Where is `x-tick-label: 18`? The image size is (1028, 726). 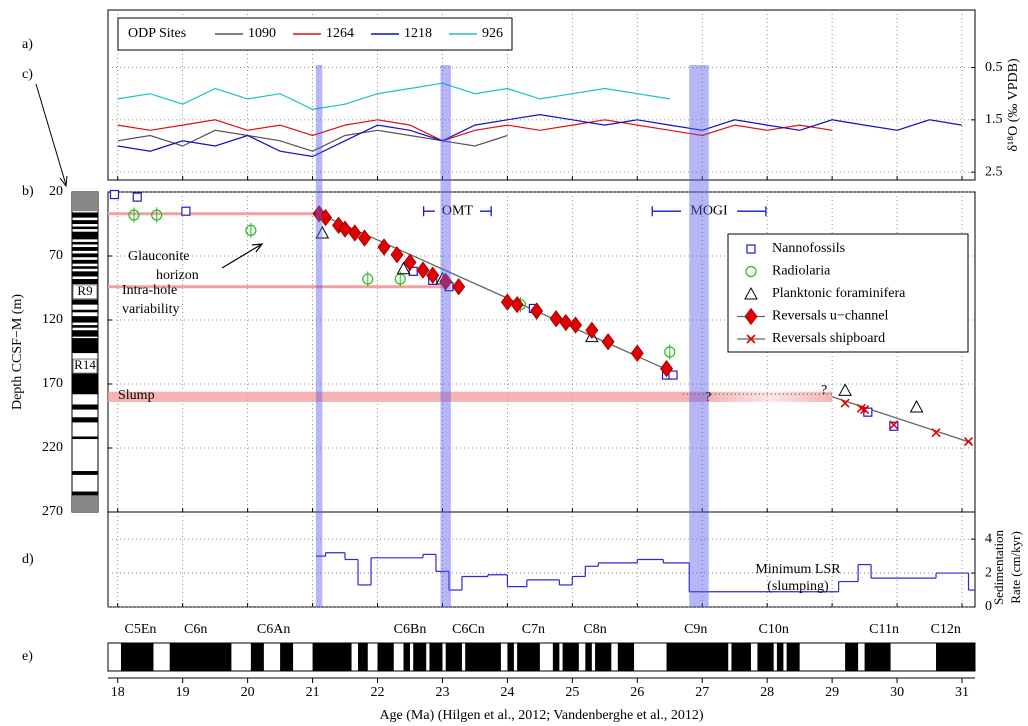 x-tick-label: 18 is located at coordinates (118, 692).